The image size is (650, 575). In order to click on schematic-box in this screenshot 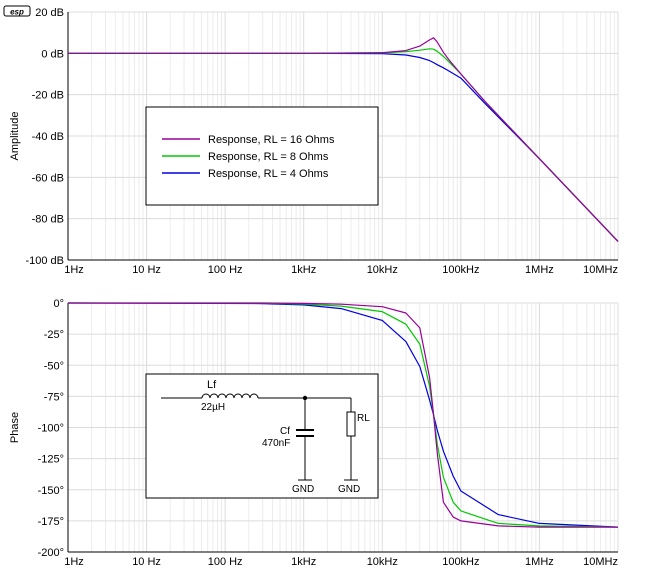, I will do `click(262, 436)`.